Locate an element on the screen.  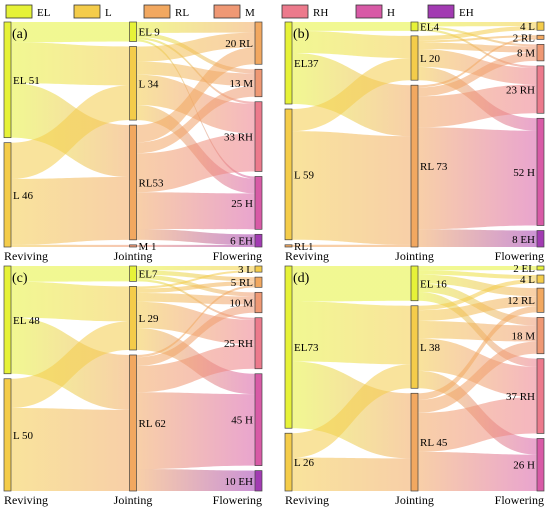
node-label: 2 RL is located at coordinates (524, 38).